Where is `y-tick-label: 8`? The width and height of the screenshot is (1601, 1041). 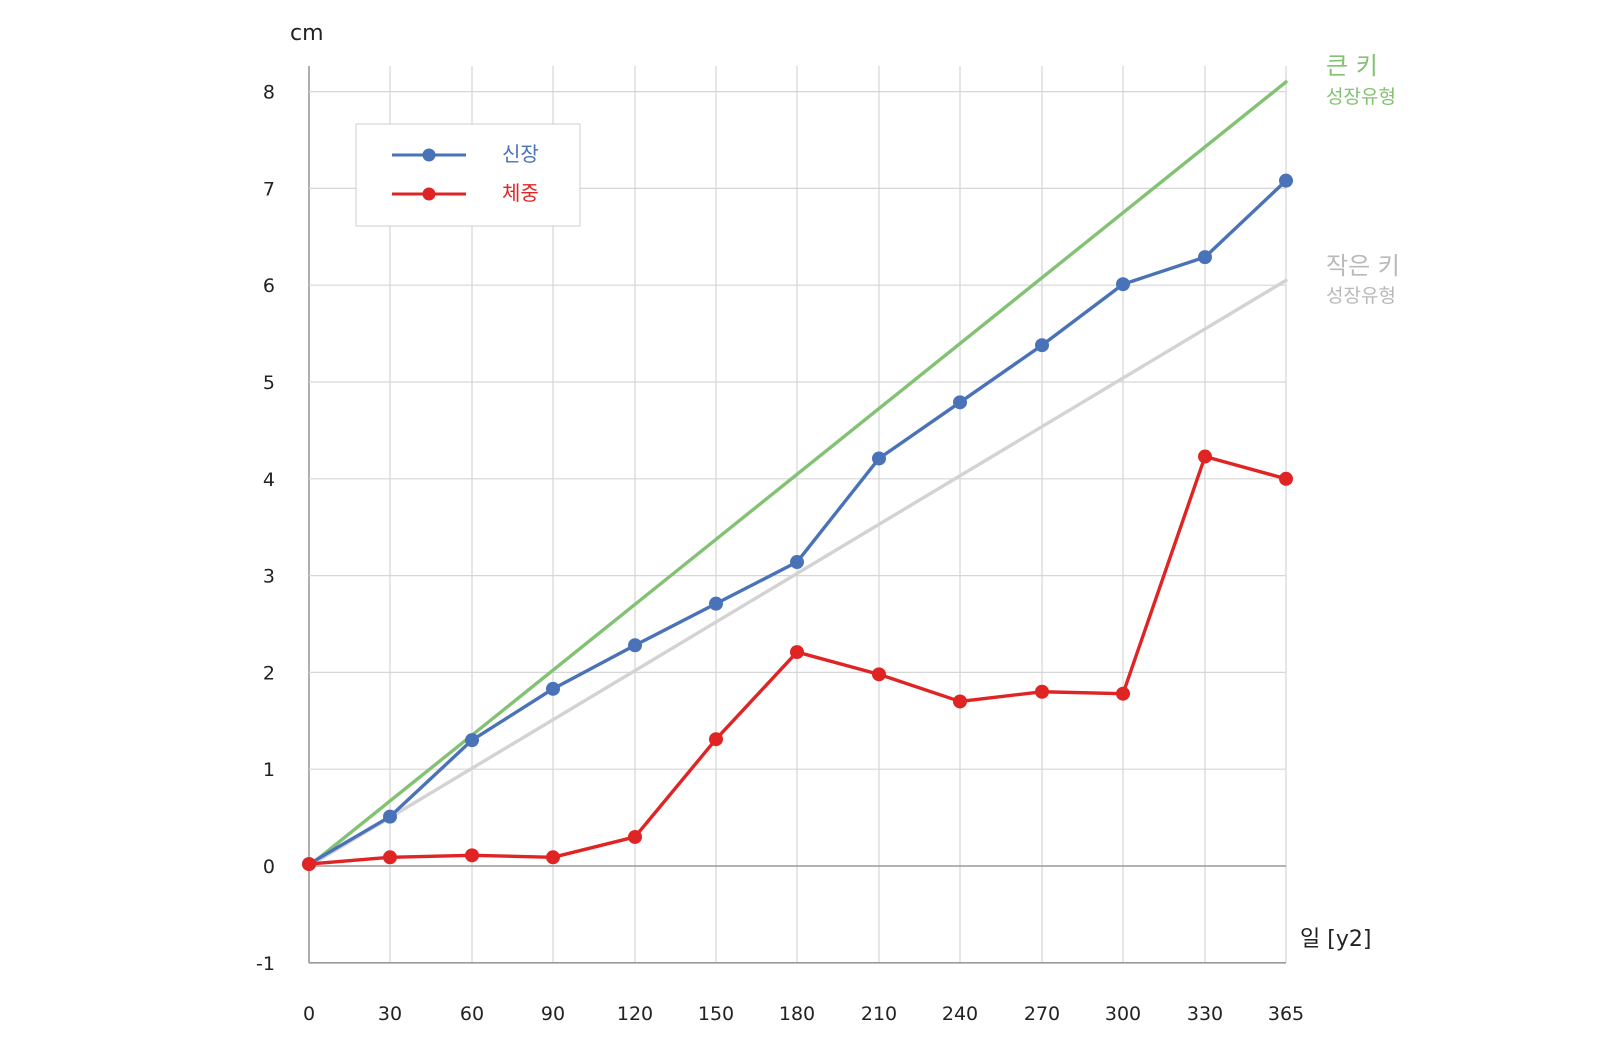
y-tick-label: 8 is located at coordinates (269, 93).